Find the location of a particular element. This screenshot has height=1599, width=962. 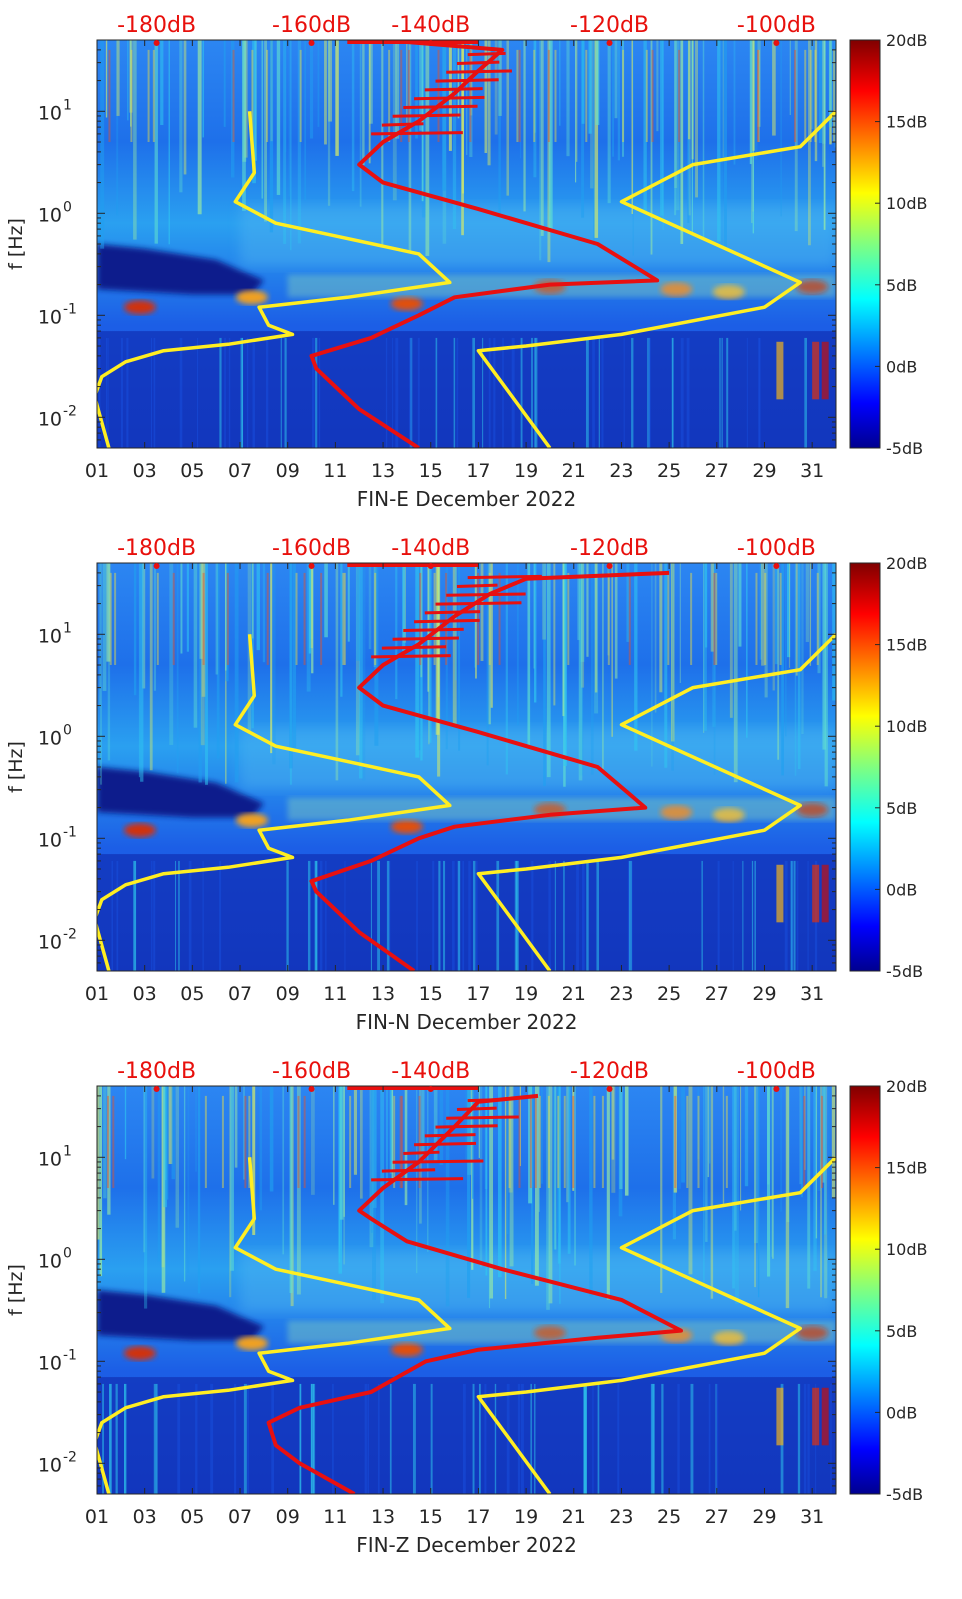

x-tick-label: 31 is located at coordinates (812, 1517).